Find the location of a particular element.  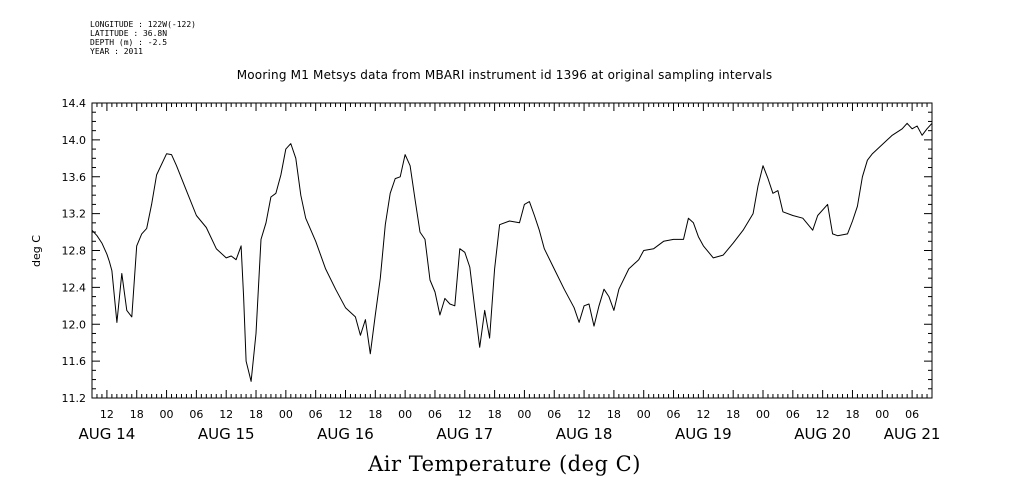

y-axis-label: deg C is located at coordinates (36, 251).